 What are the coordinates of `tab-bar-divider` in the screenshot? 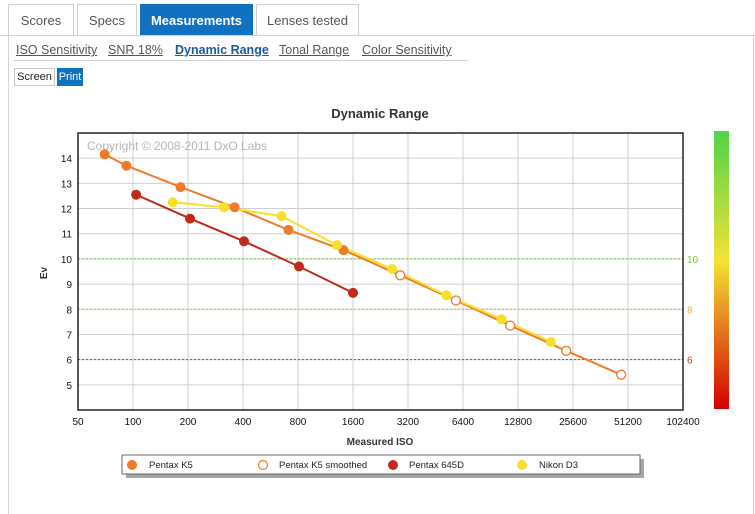 It's located at (377, 35).